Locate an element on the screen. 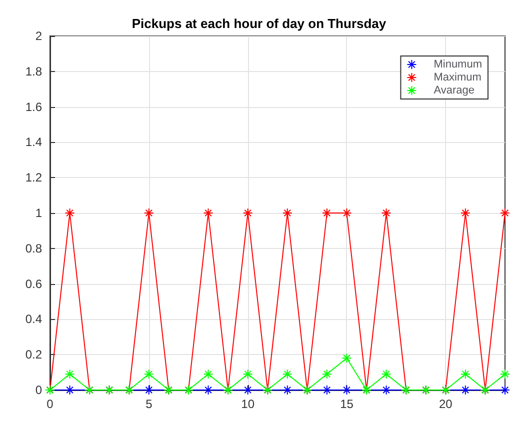  legend-label: Maximum is located at coordinates (458, 78).